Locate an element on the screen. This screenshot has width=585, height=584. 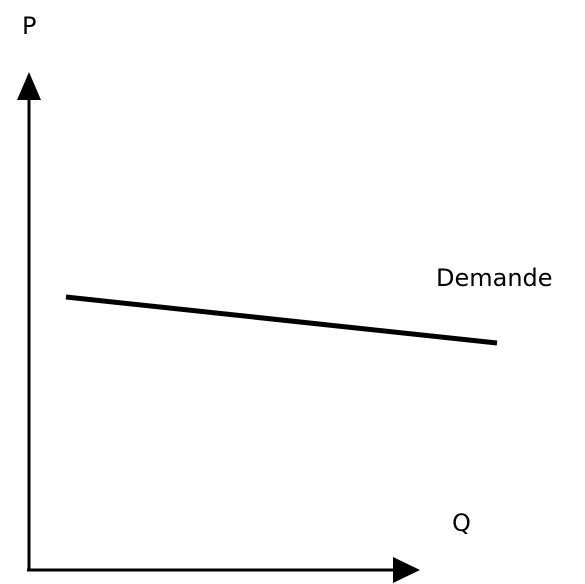
demand-curve is located at coordinates (281, 320).